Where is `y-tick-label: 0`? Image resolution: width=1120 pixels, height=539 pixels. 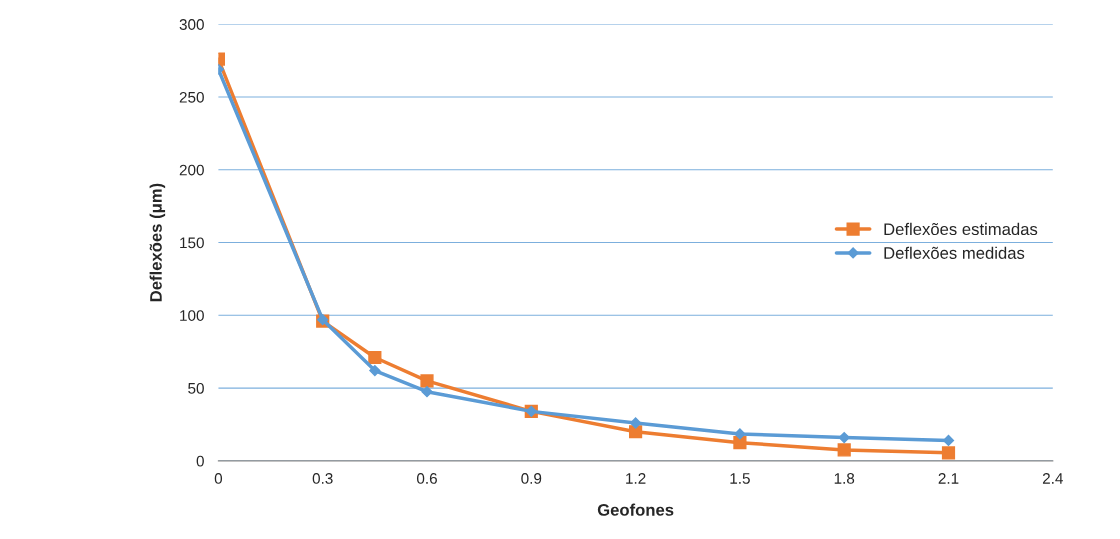
y-tick-label: 0 is located at coordinates (200, 461).